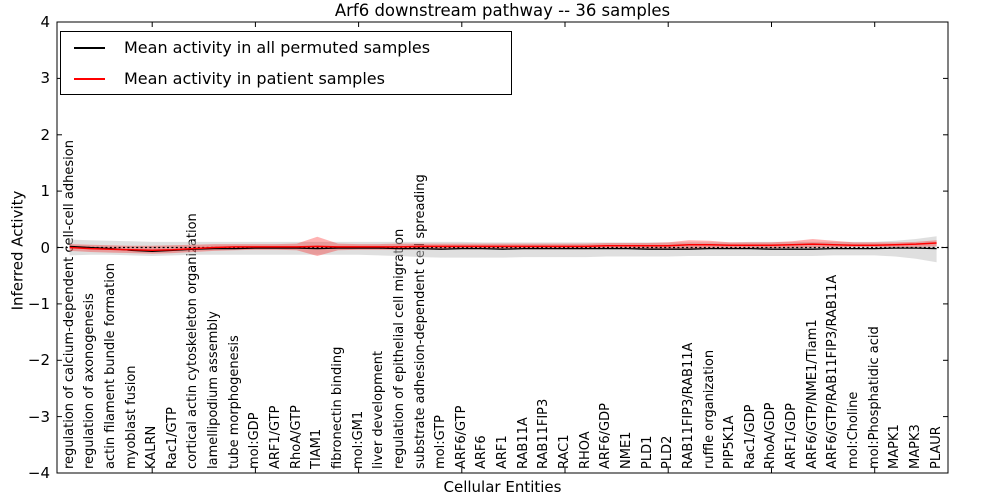 Image resolution: width=1000 pixels, height=500 pixels. What do you see at coordinates (254, 78) in the screenshot?
I see `legend-label-patient: Mean activity in patient samples` at bounding box center [254, 78].